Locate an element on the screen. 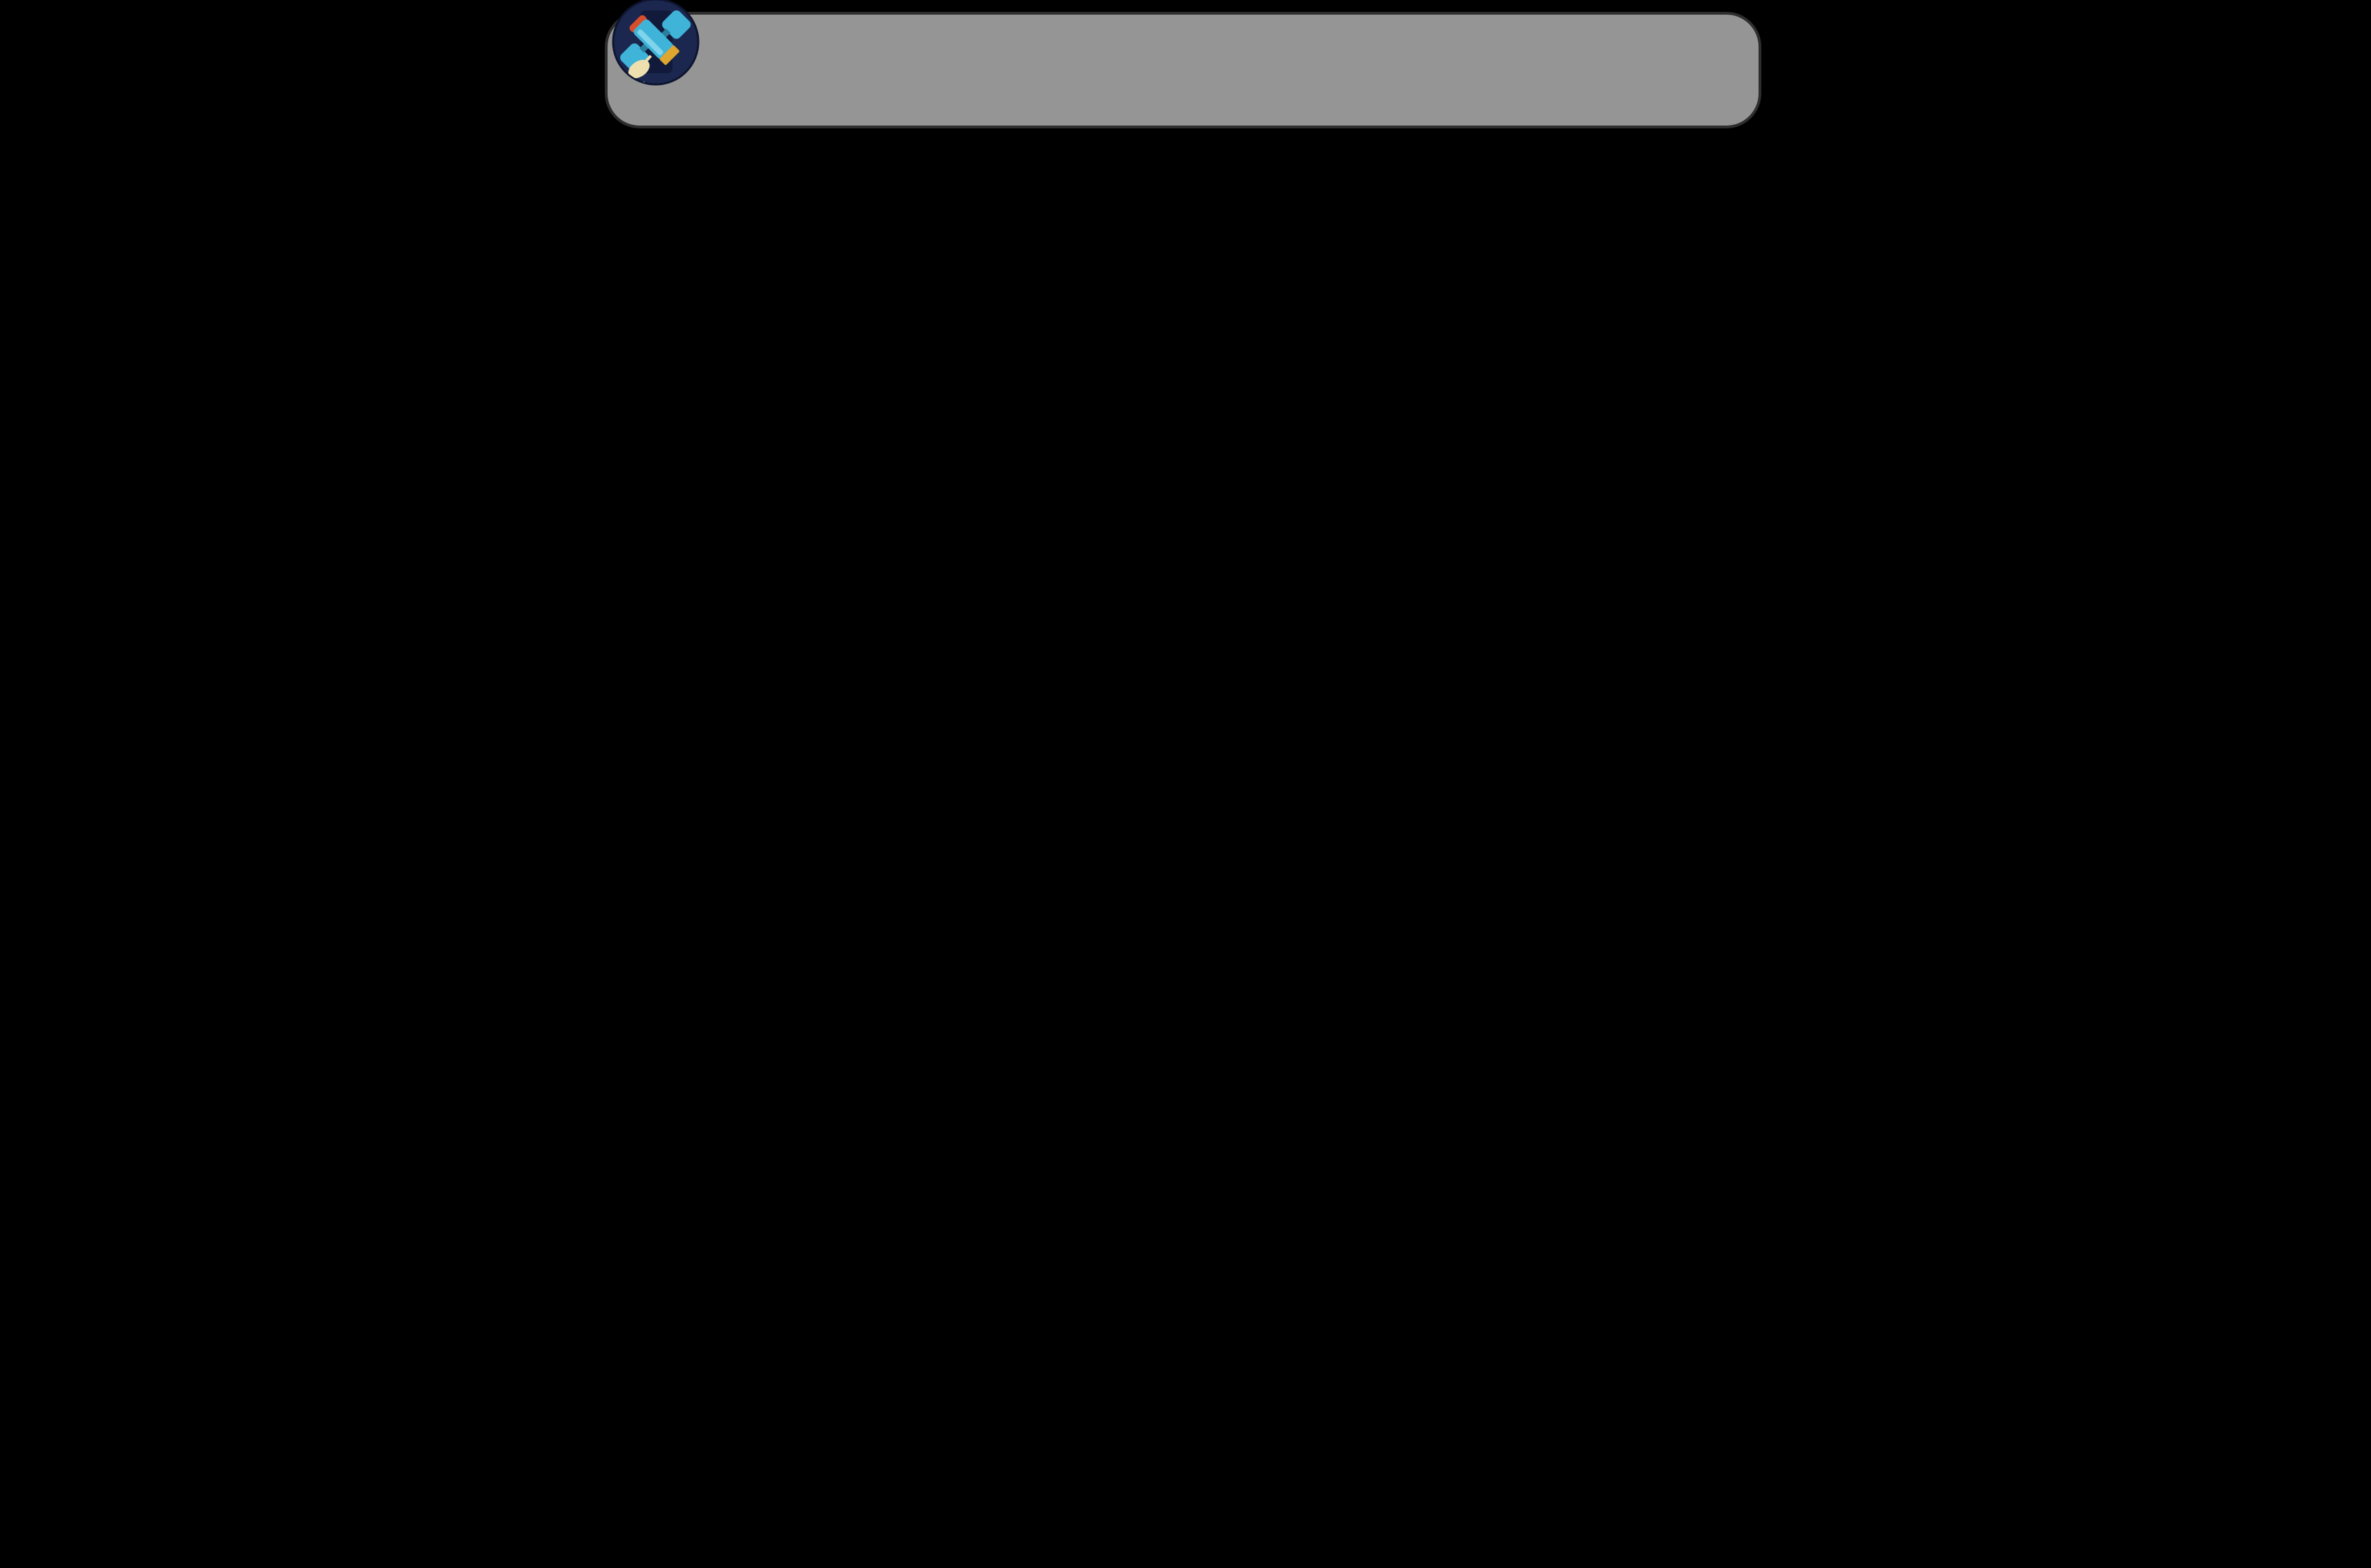  info-banner is located at coordinates (1183, 64).